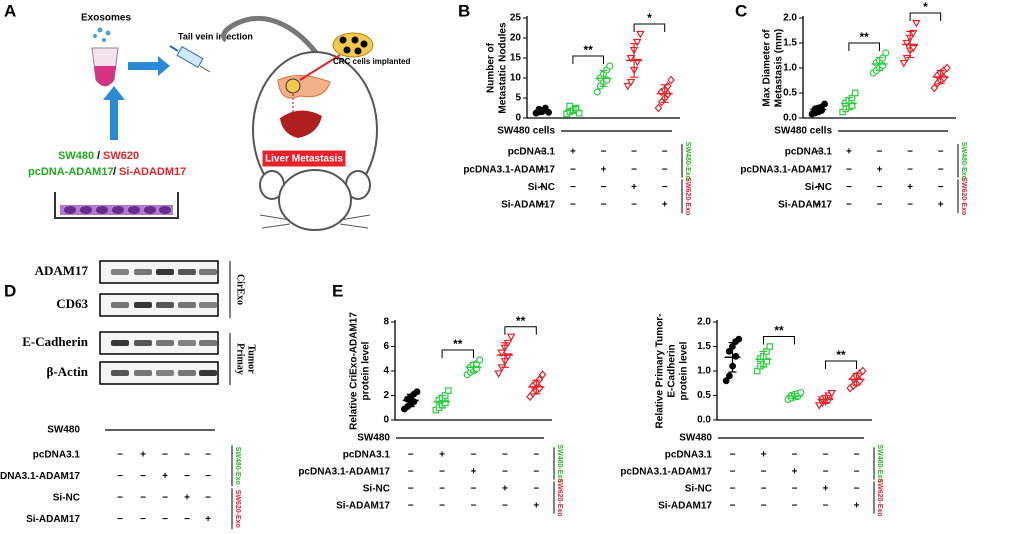  I want to click on cell-line: SW620, so click(121, 156).